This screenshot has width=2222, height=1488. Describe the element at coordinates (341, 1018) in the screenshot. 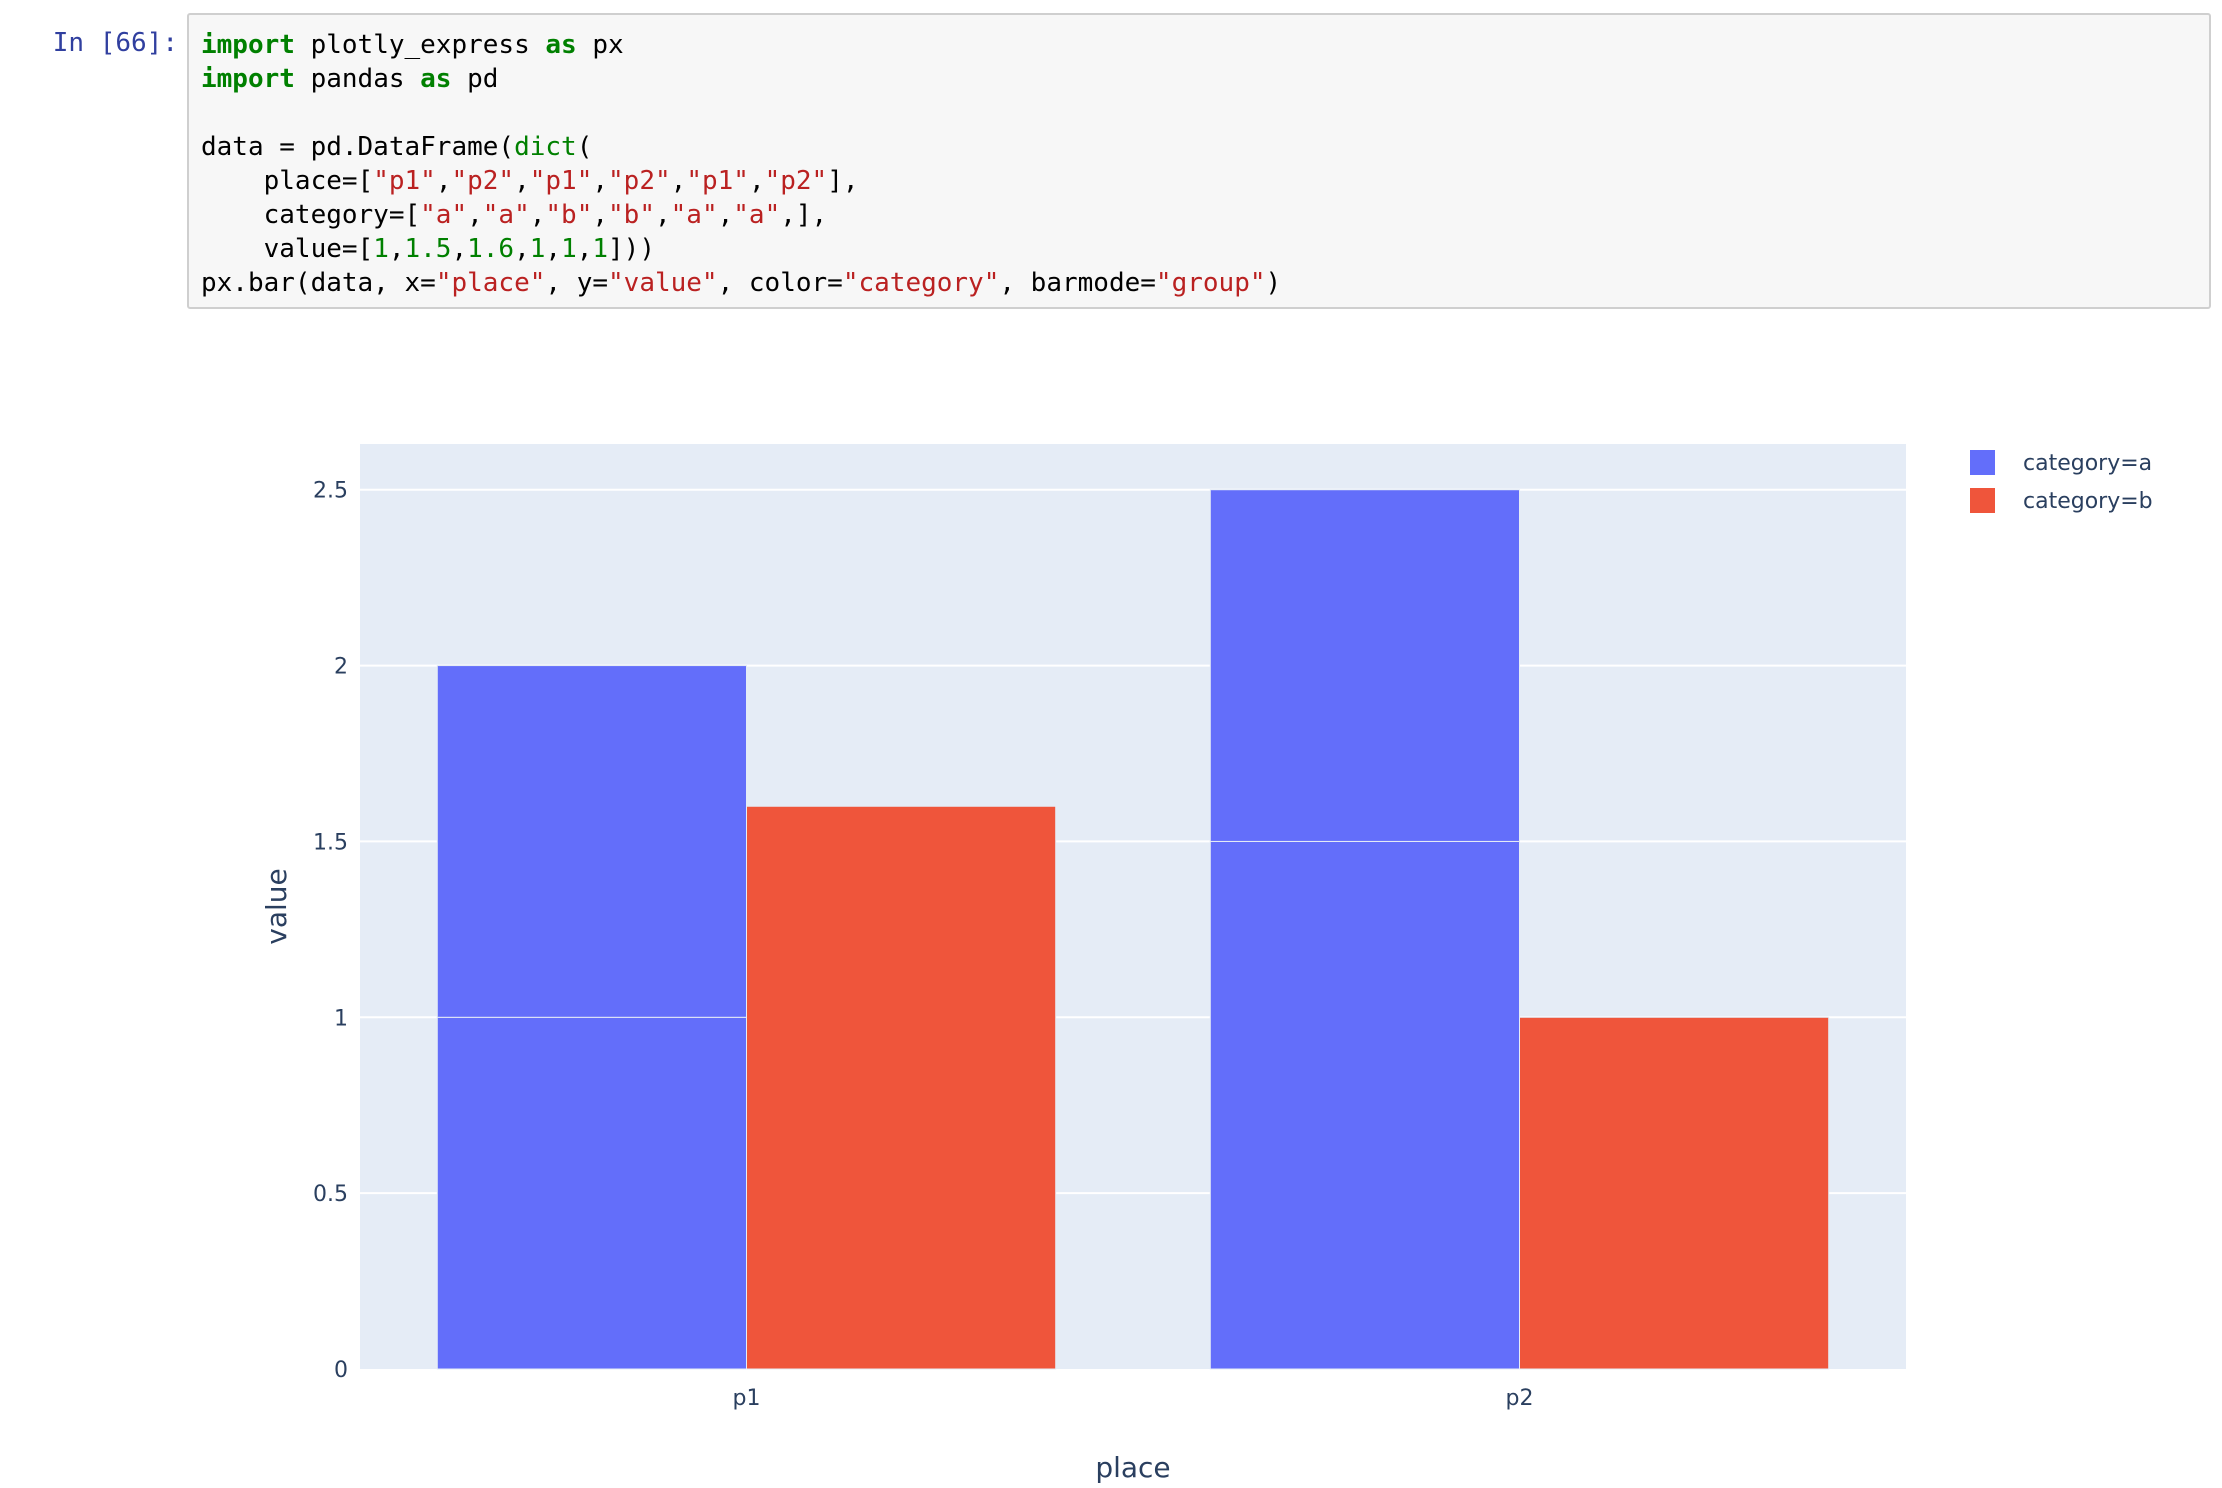

I see `y-tick-label: 1` at that location.